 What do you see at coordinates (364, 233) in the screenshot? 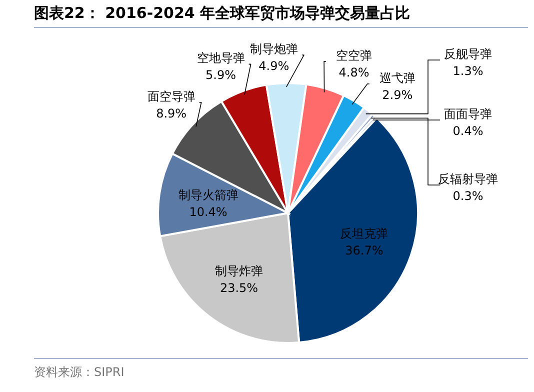
I see `slice-label: 反坦克弹` at bounding box center [364, 233].